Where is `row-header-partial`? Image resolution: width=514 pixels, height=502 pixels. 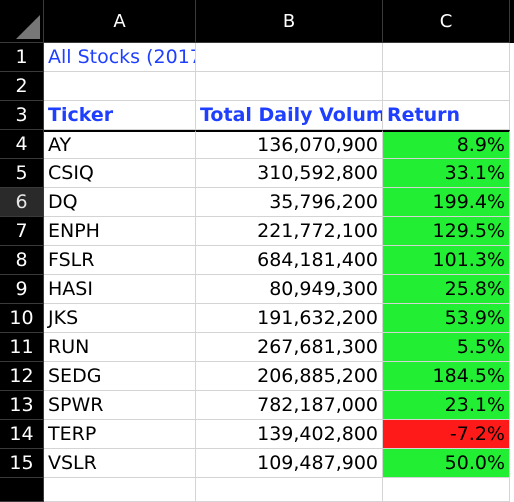
row-header-partial is located at coordinates (22, 490).